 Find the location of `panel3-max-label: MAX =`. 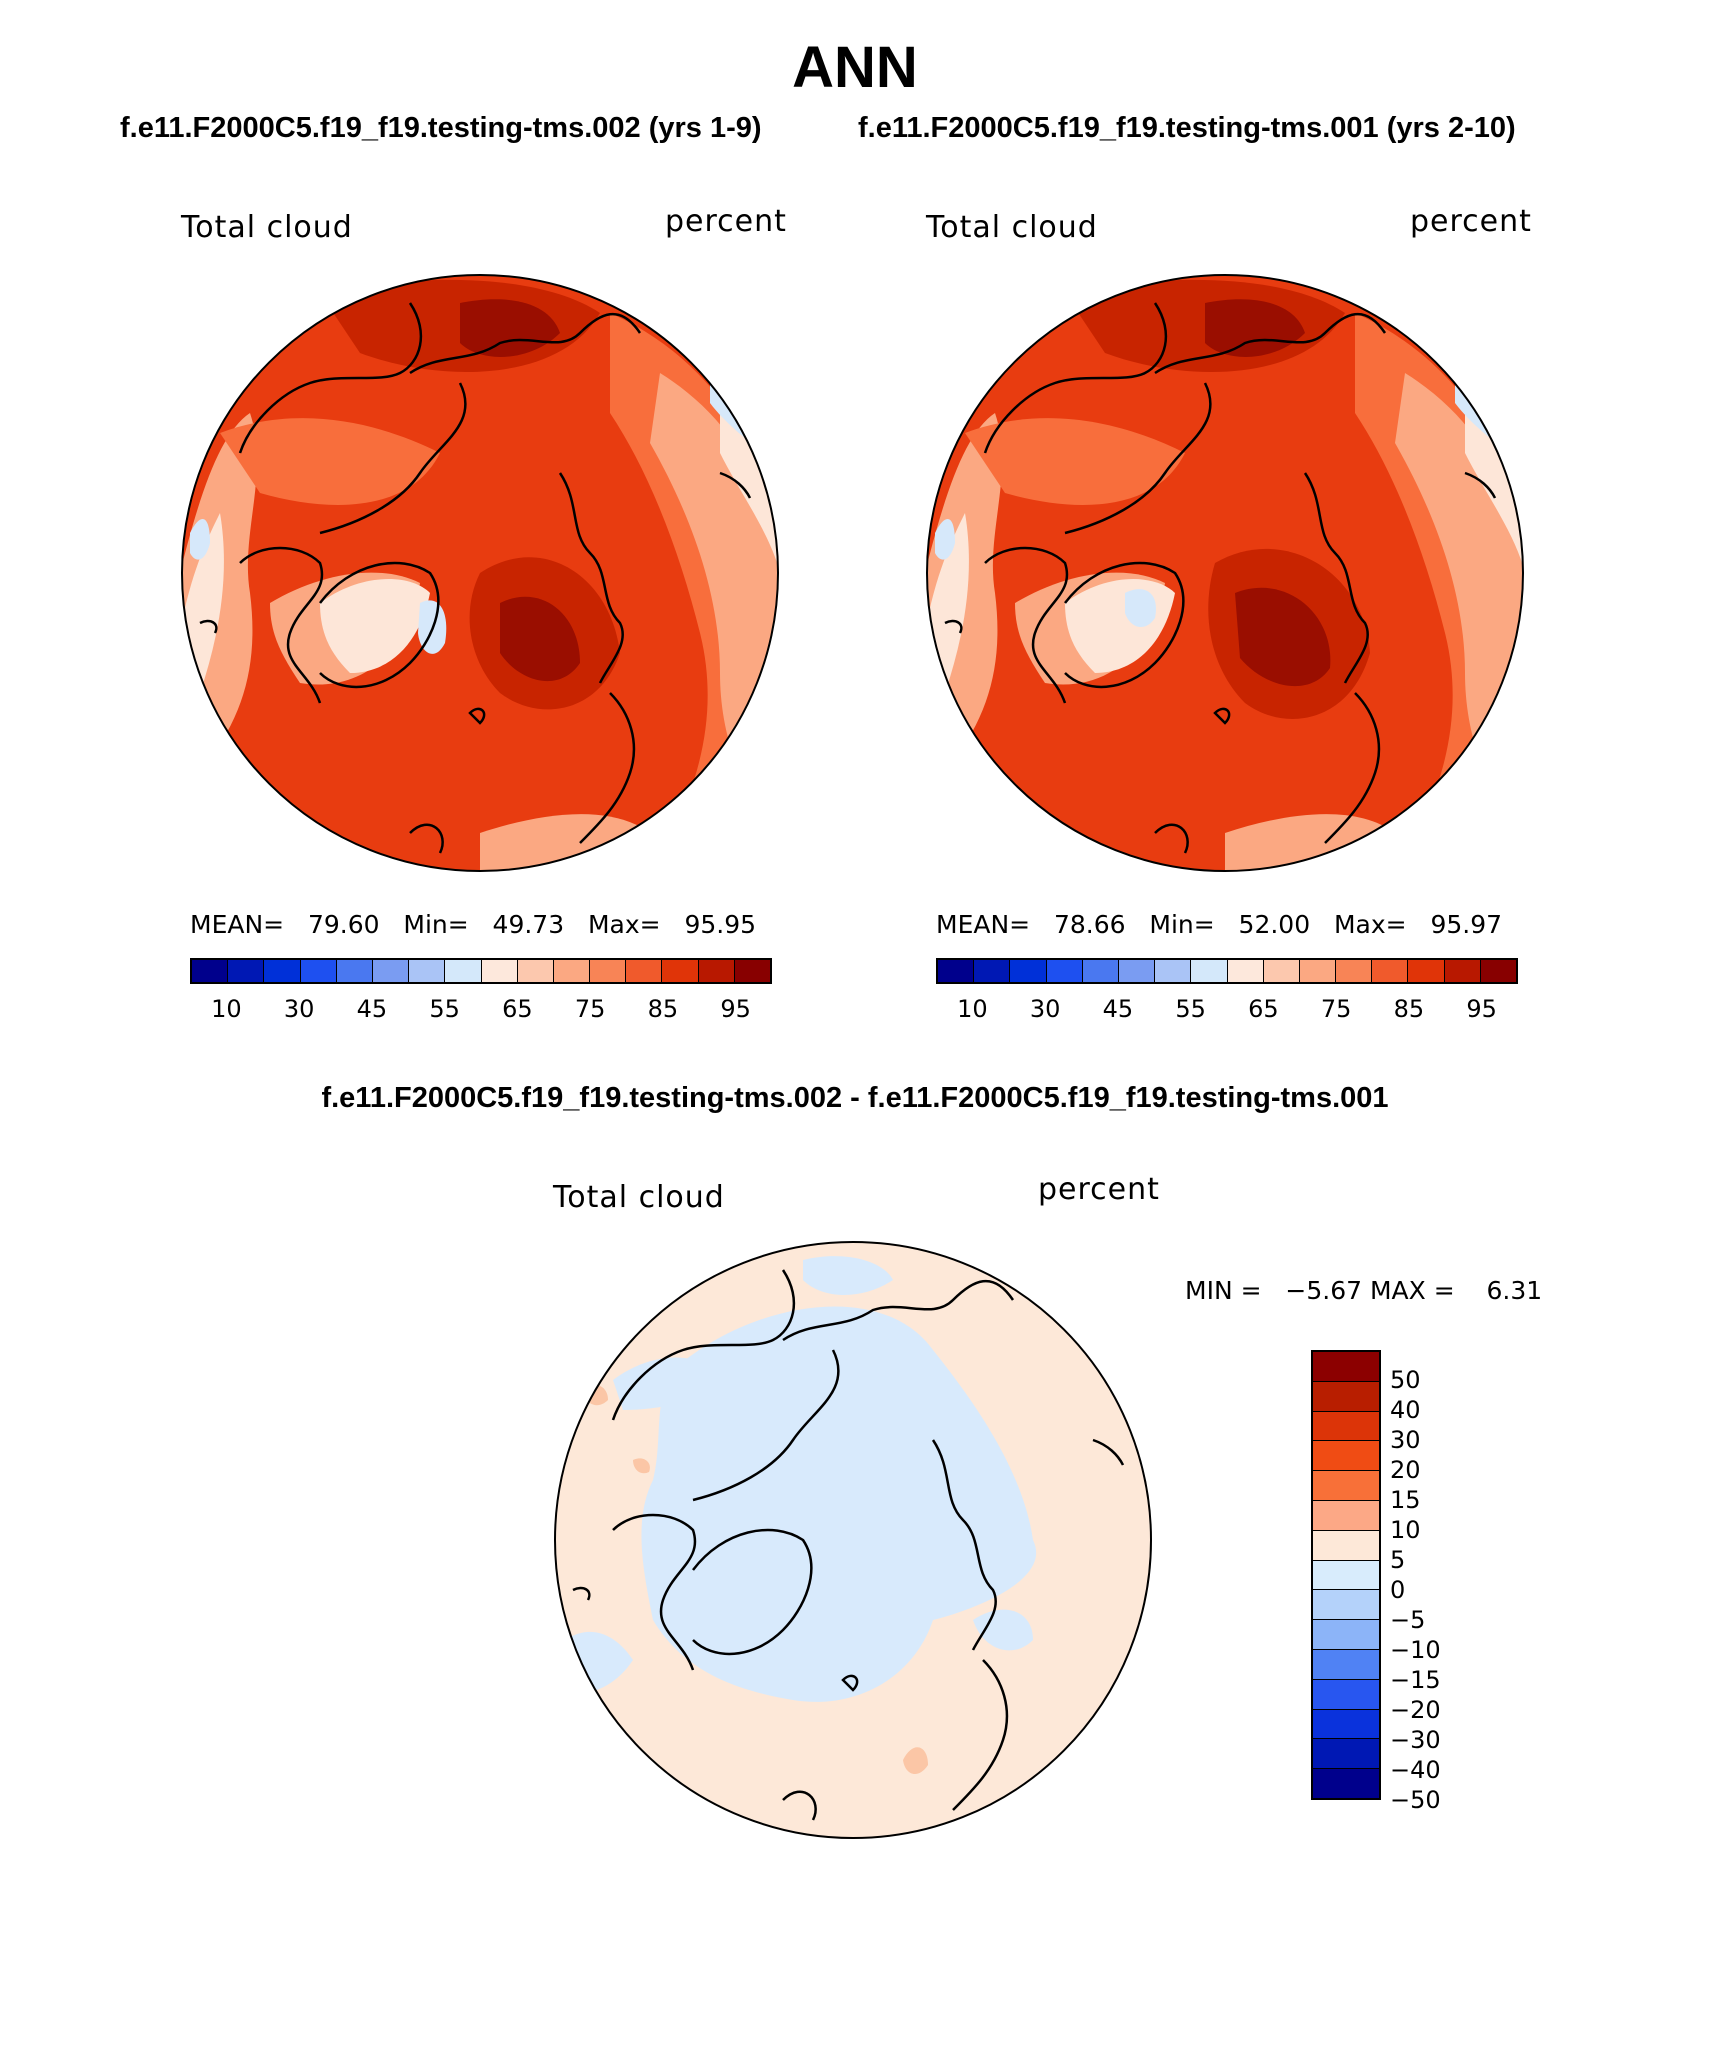

panel3-max-label: MAX = is located at coordinates (1412, 1290).